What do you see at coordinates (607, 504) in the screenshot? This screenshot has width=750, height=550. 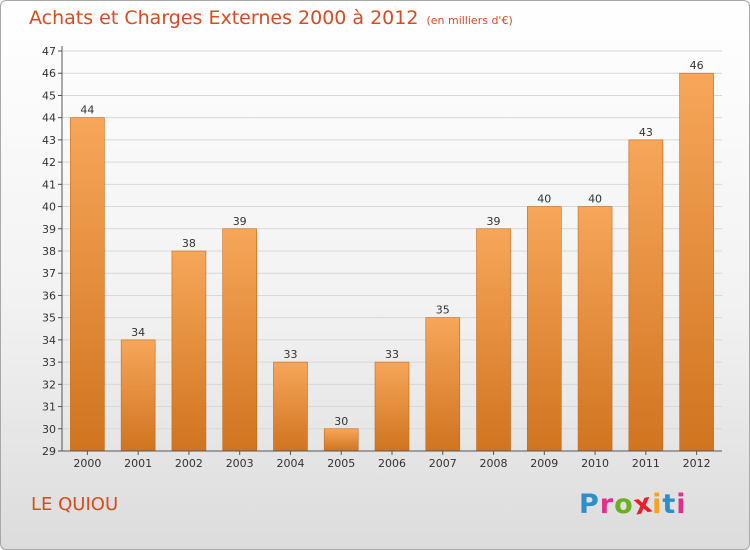 I see `brand-letter: r` at bounding box center [607, 504].